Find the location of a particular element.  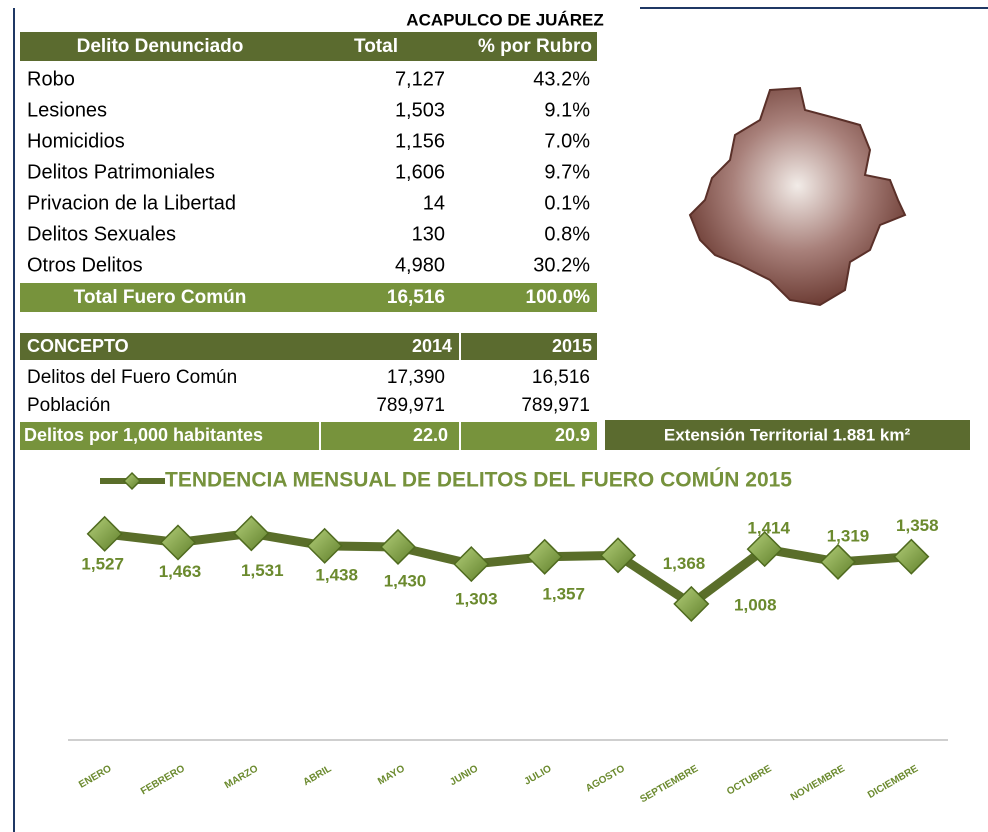

cell: Población is located at coordinates (68, 405).